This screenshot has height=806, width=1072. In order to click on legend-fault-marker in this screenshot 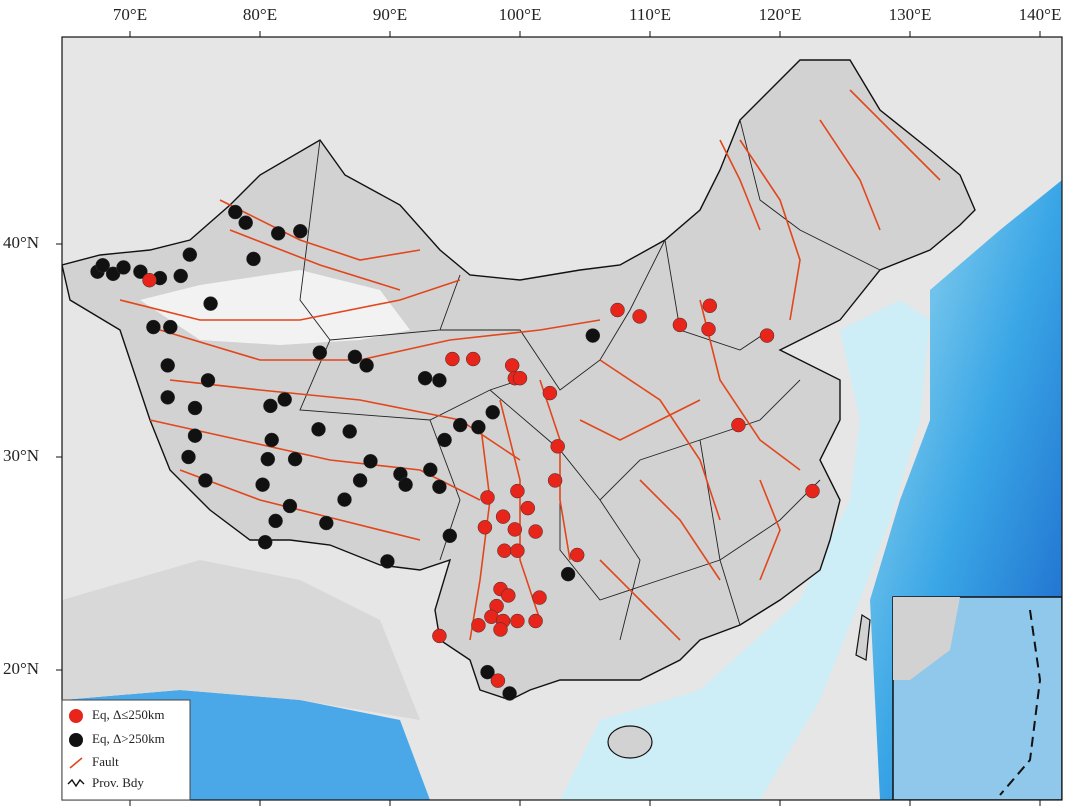, I will do `click(76, 763)`.